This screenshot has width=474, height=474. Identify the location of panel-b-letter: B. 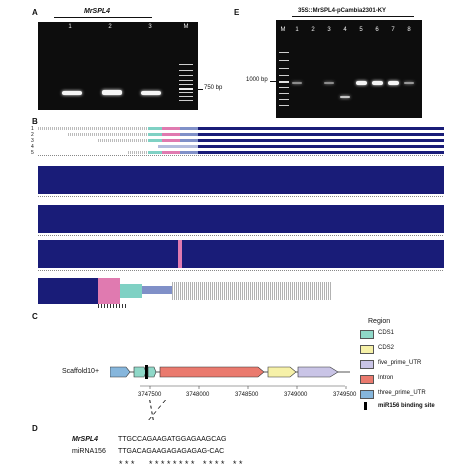
(35, 121).